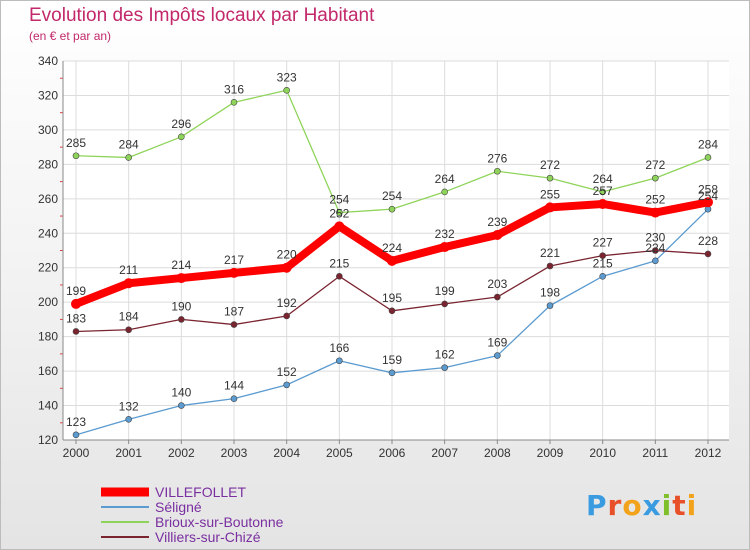  Describe the element at coordinates (76, 422) in the screenshot. I see `data-label: 123` at that location.